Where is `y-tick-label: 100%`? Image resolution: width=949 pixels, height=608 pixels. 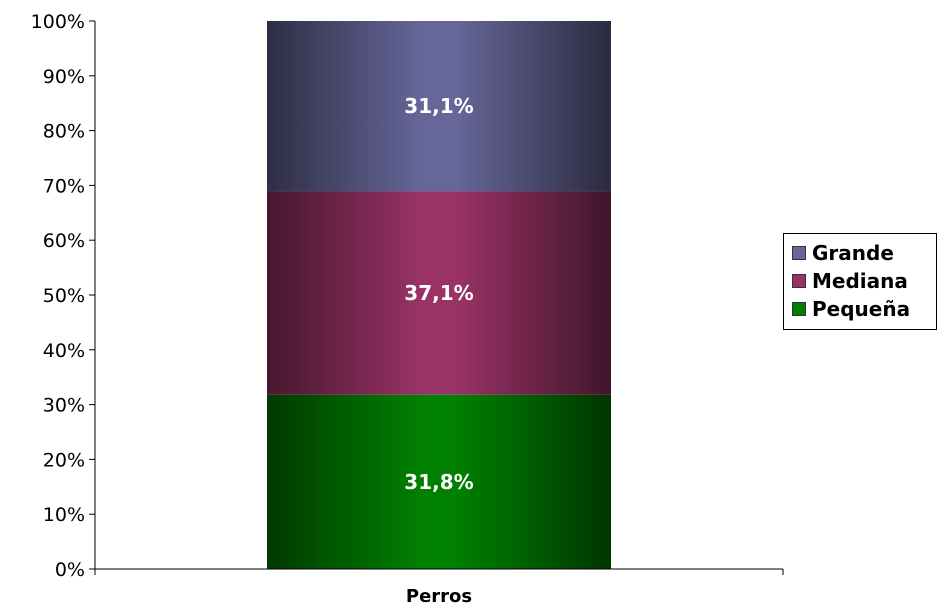 y-tick-label: 100% is located at coordinates (58, 22).